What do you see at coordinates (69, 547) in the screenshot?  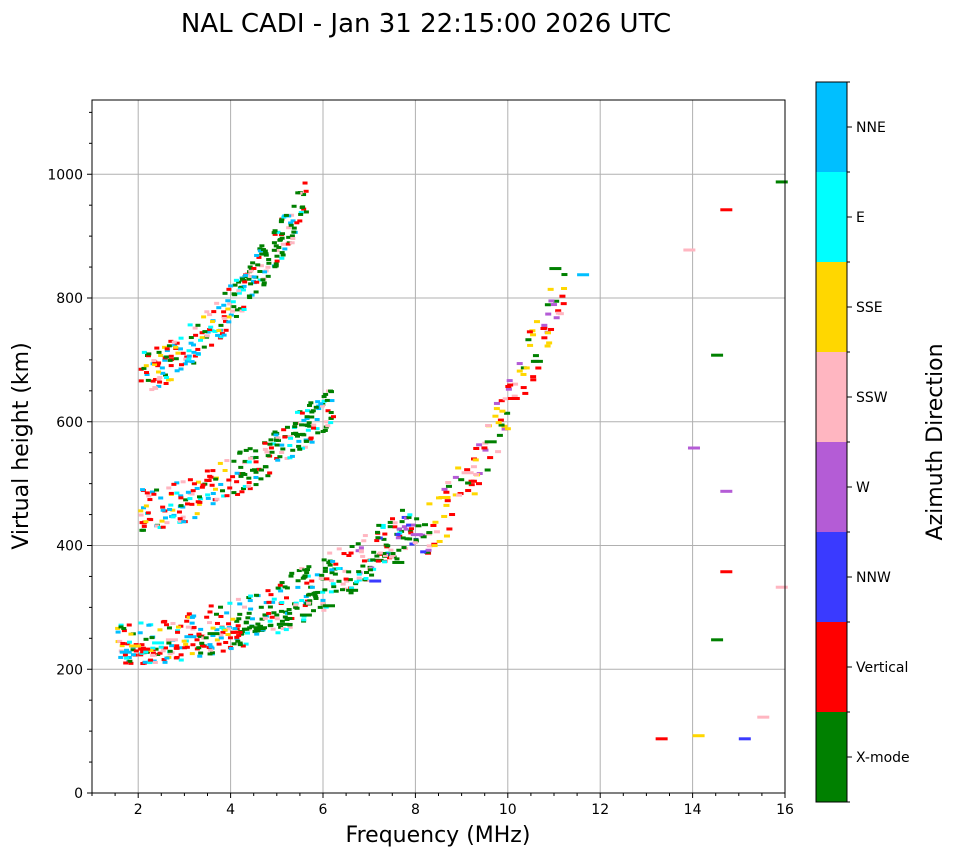 I see `y-tick-label: 400` at bounding box center [69, 547].